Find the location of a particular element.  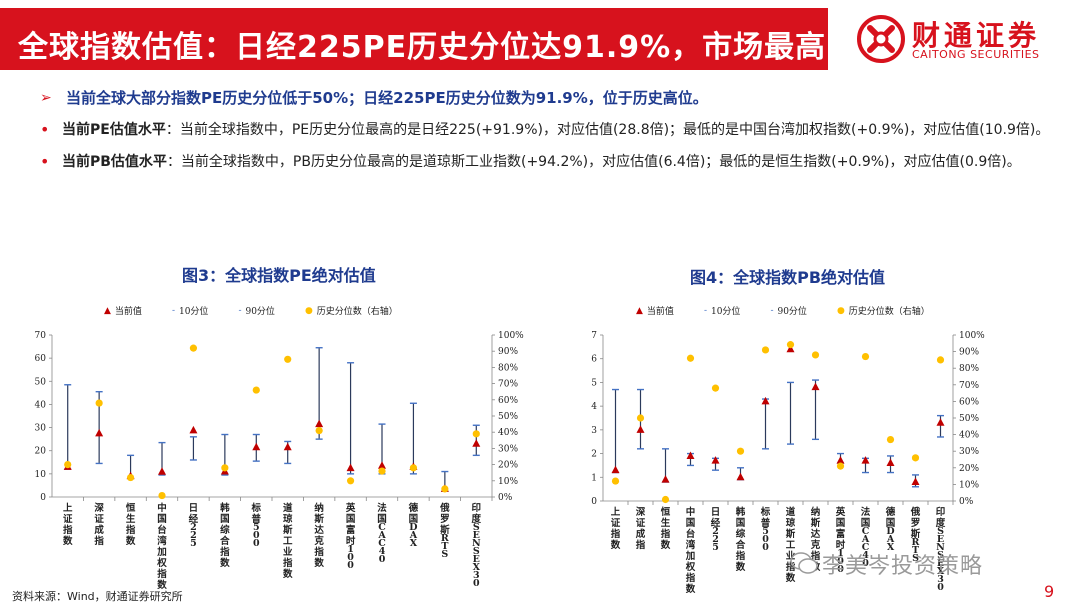

wechat-icon is located at coordinates (804, 563).